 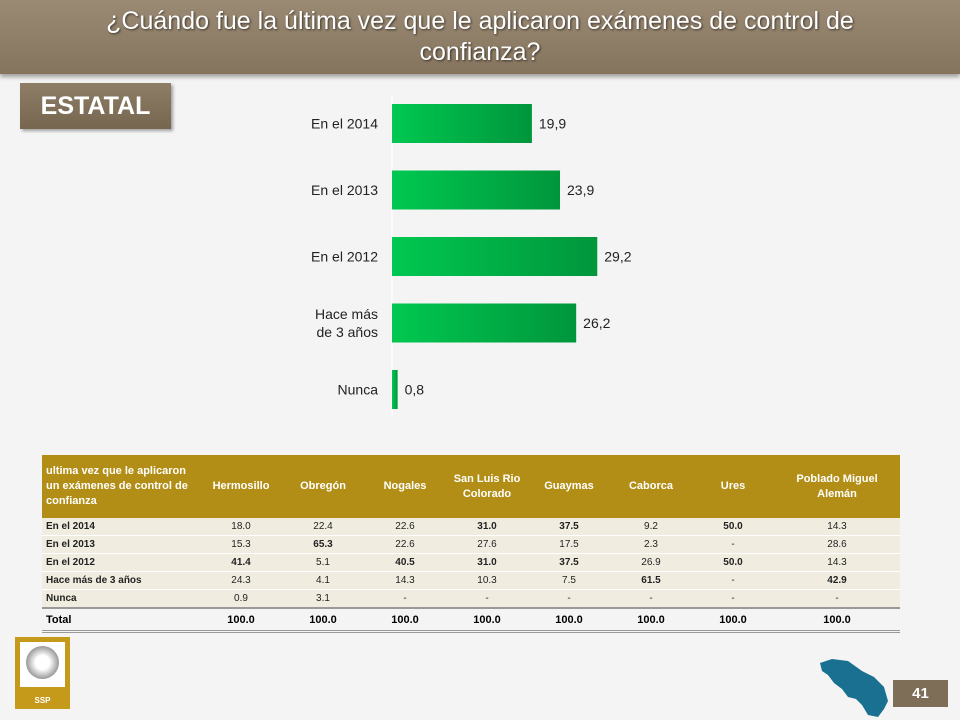 I want to click on category-label: Nunca, so click(x=358, y=390).